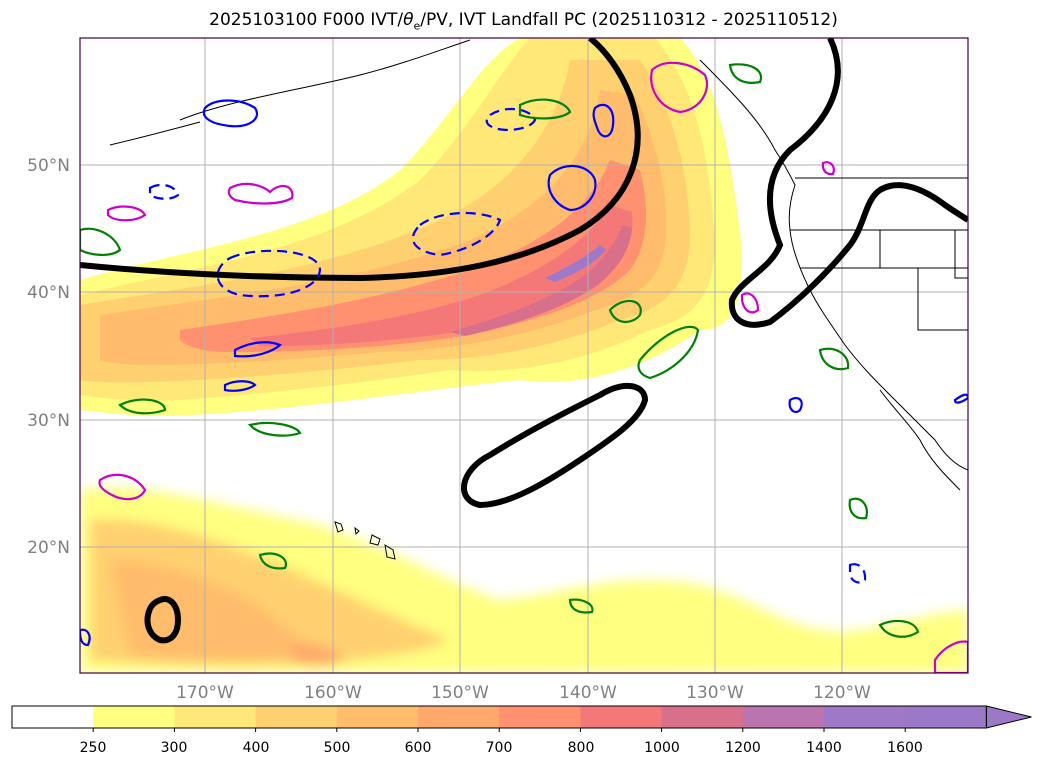 The height and width of the screenshot is (767, 1047). What do you see at coordinates (523, 693) in the screenshot?
I see `longitude-labels: 170°W 160°W 150°W 140°W 130°W 120°W` at bounding box center [523, 693].